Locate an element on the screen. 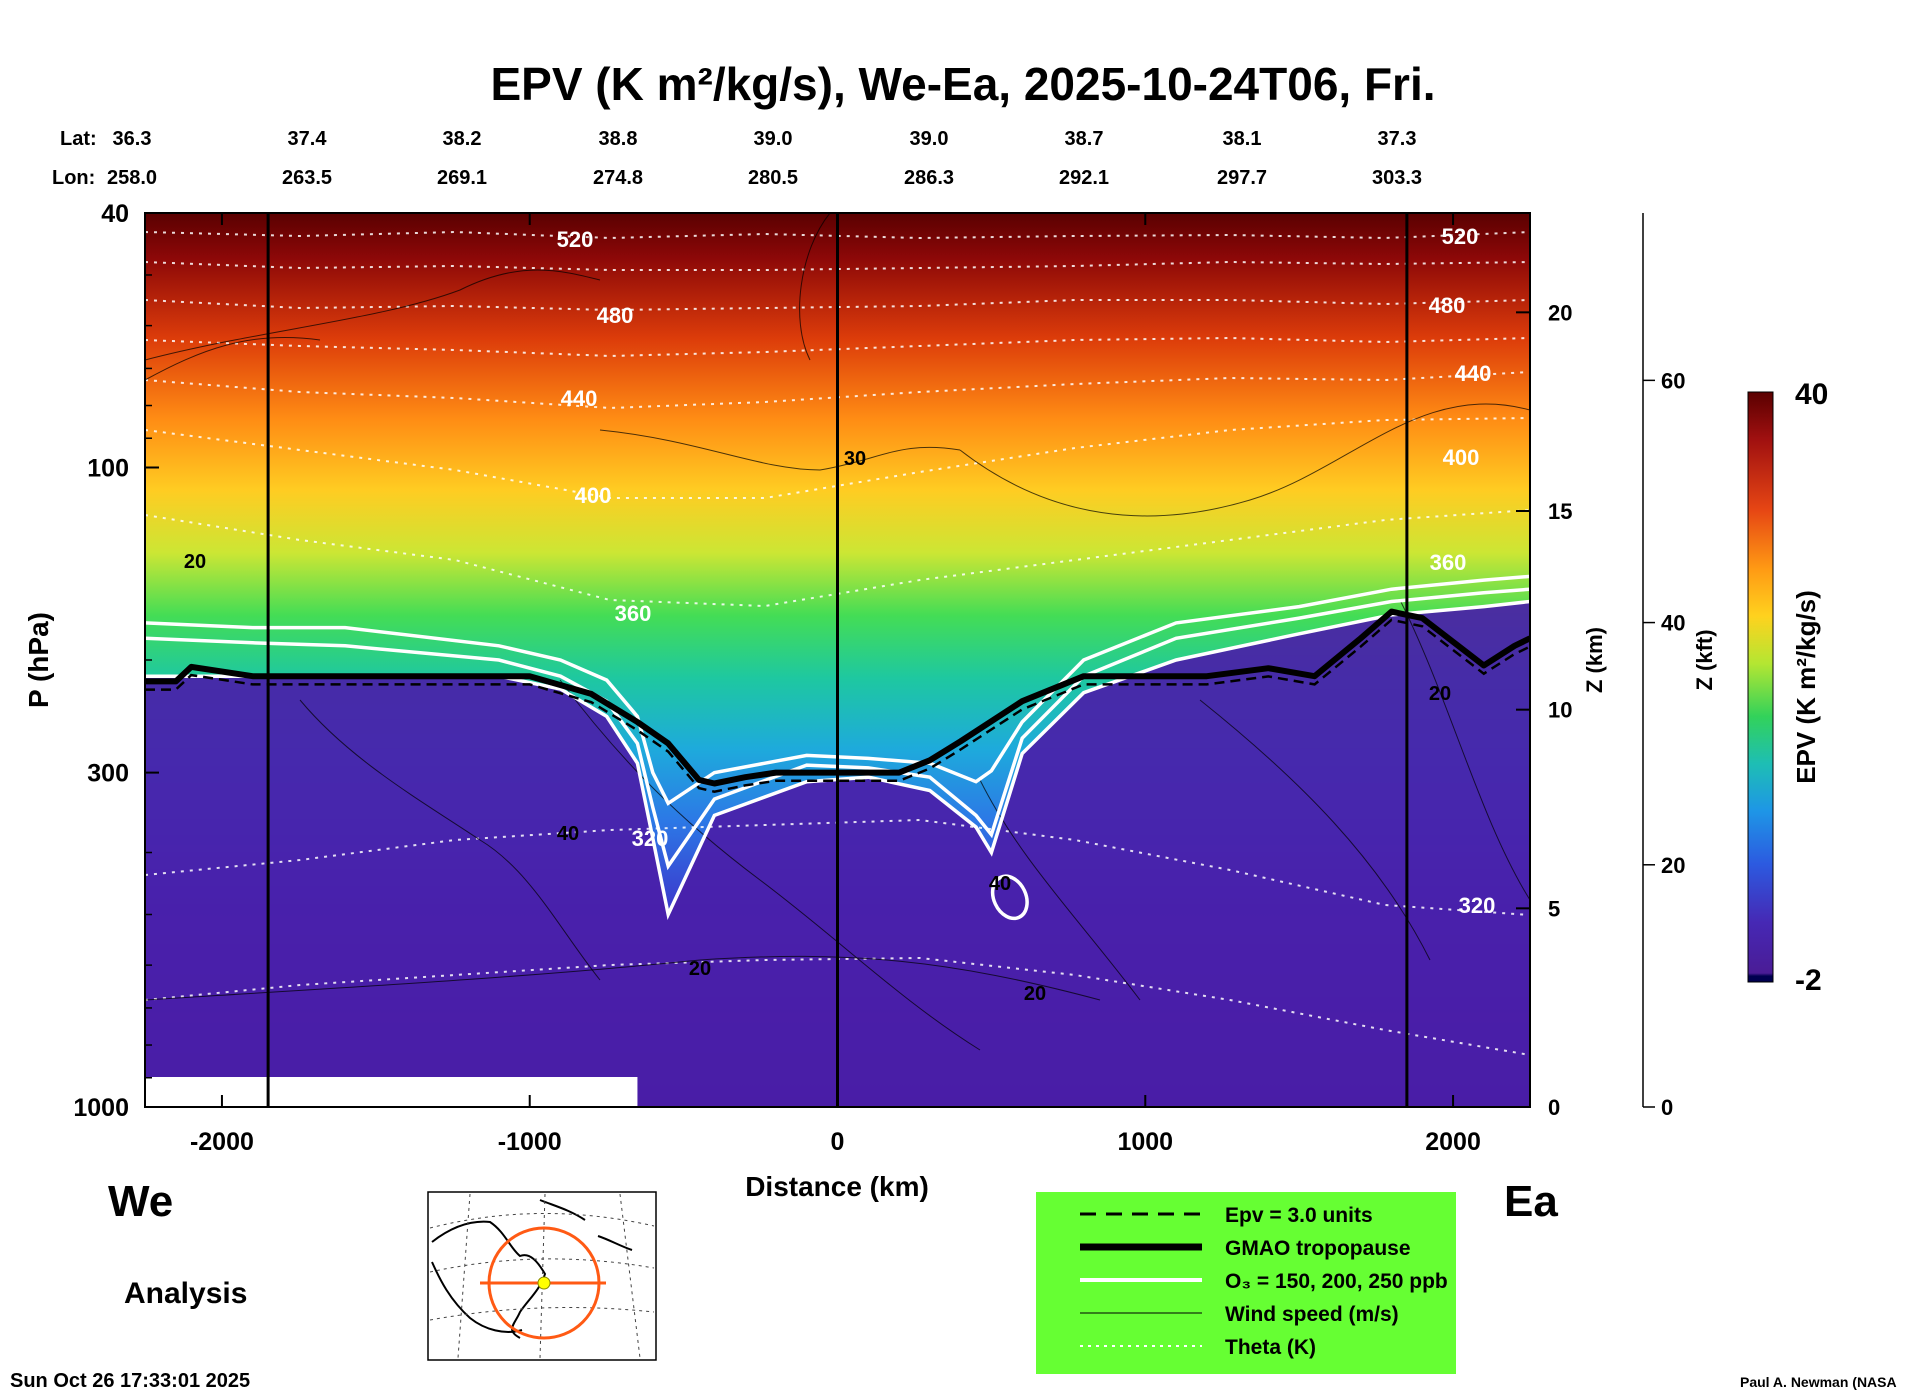 This screenshot has height=1394, width=1926. legend-background is located at coordinates (1246, 1283).